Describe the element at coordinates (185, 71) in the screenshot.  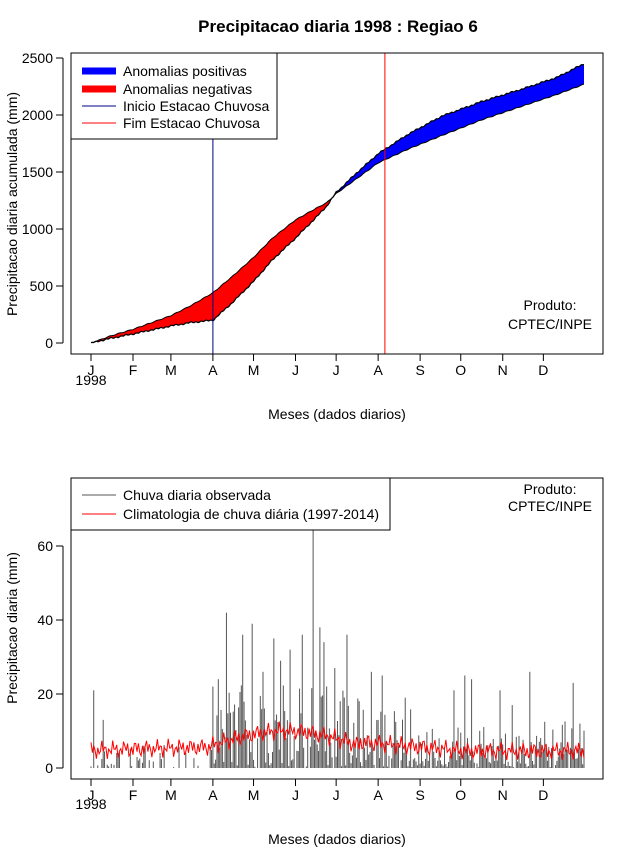
I see `legend-label-positive: Anomalias positivas` at that location.